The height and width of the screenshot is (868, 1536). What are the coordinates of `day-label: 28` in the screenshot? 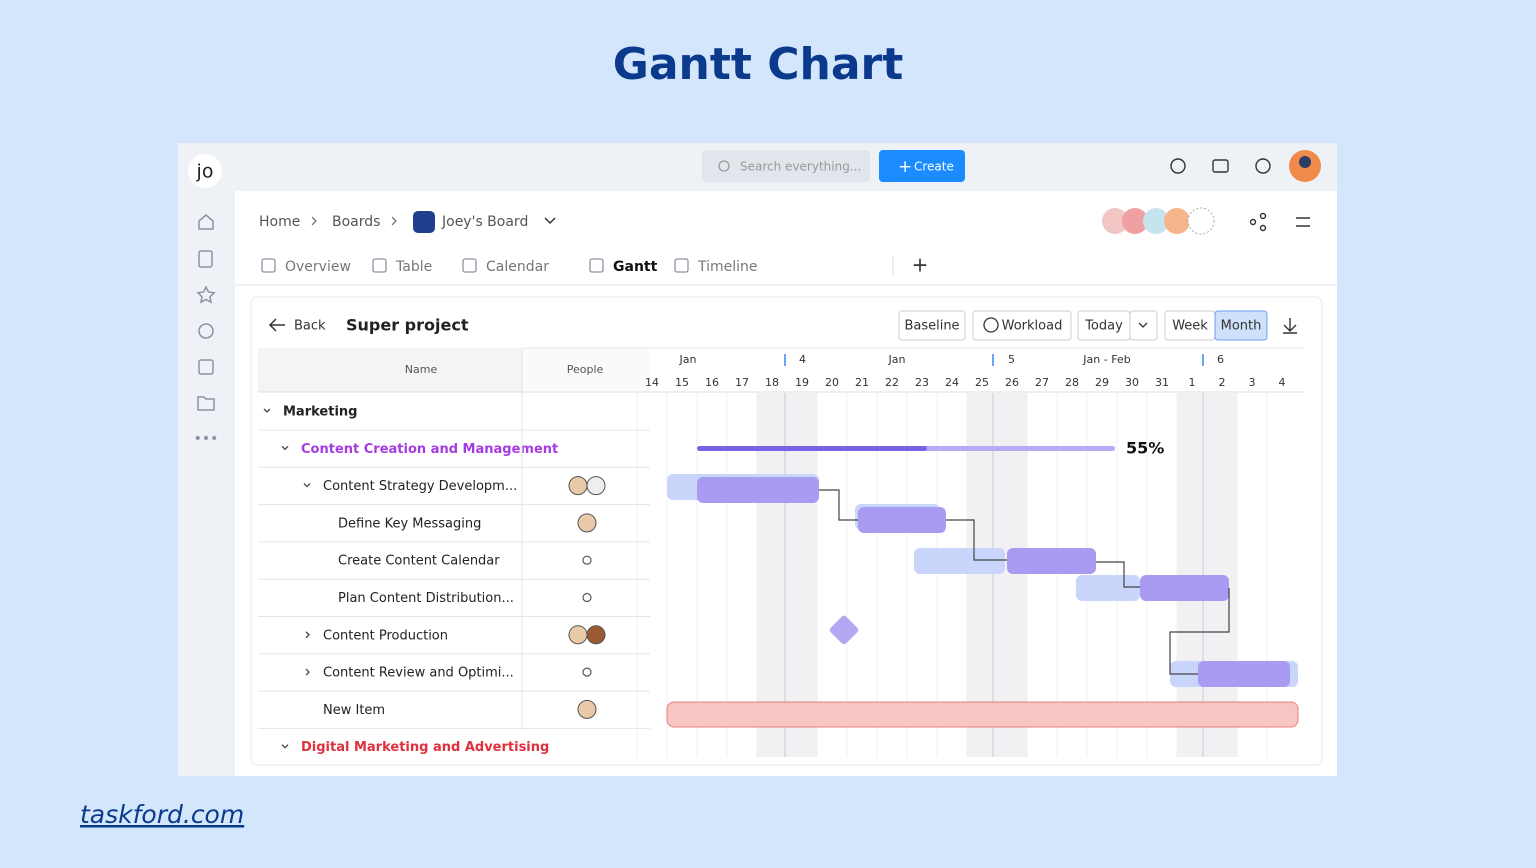 It's located at (1072, 382).